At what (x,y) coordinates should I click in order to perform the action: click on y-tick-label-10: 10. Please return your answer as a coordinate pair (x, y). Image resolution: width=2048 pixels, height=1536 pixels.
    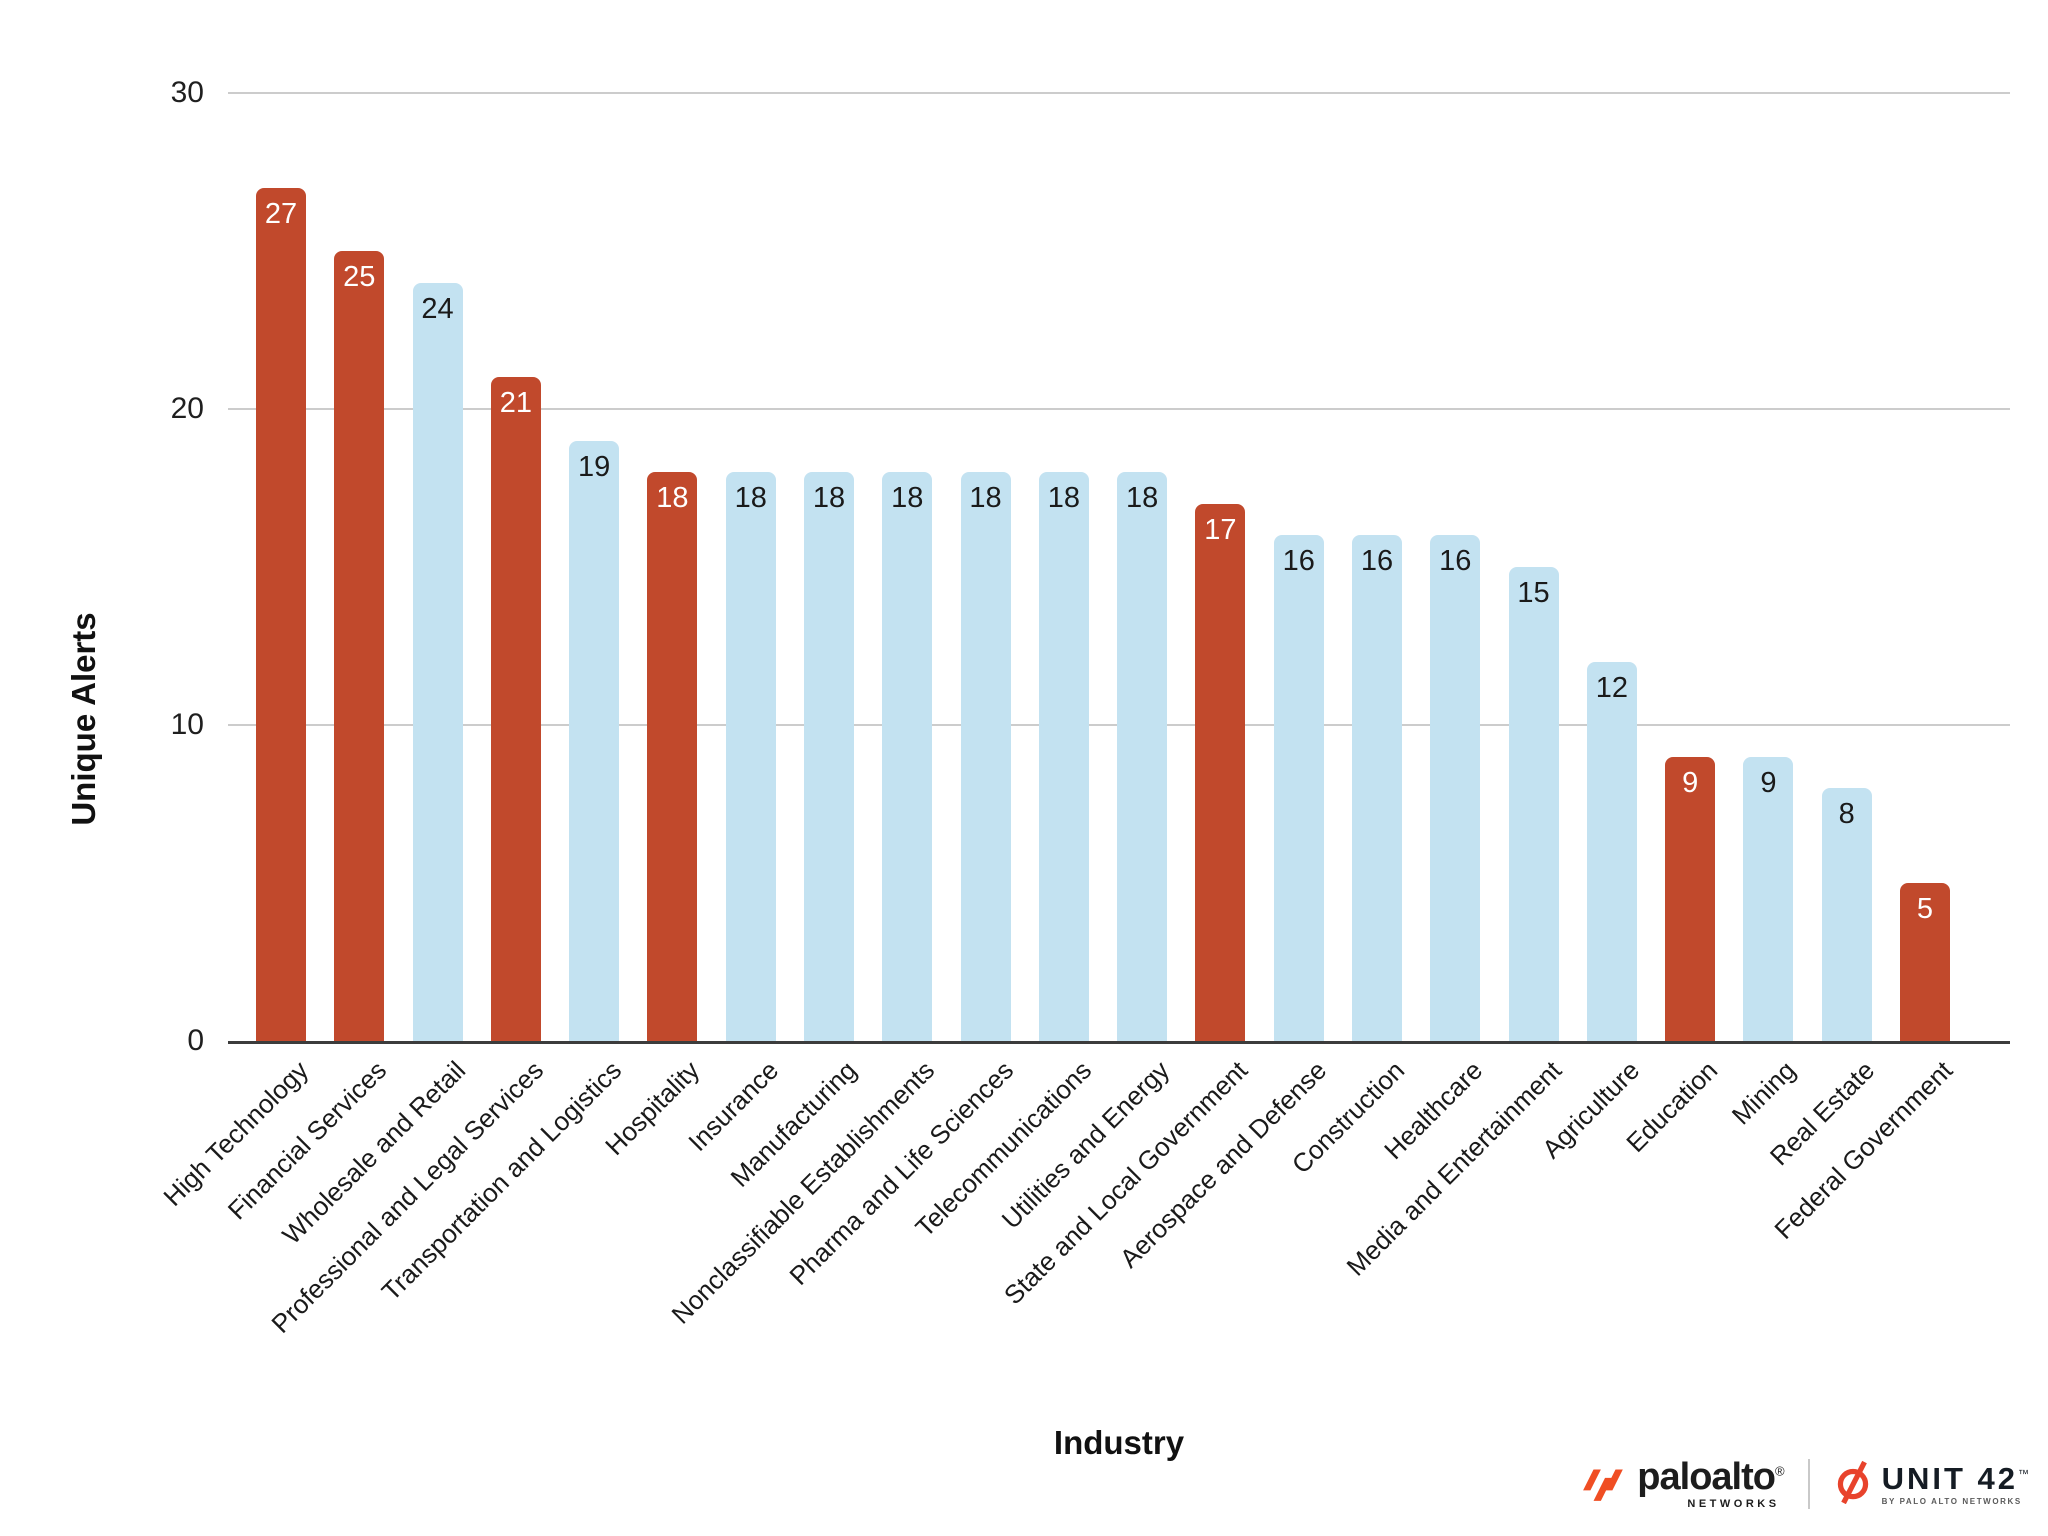
    Looking at the image, I should click on (187, 724).